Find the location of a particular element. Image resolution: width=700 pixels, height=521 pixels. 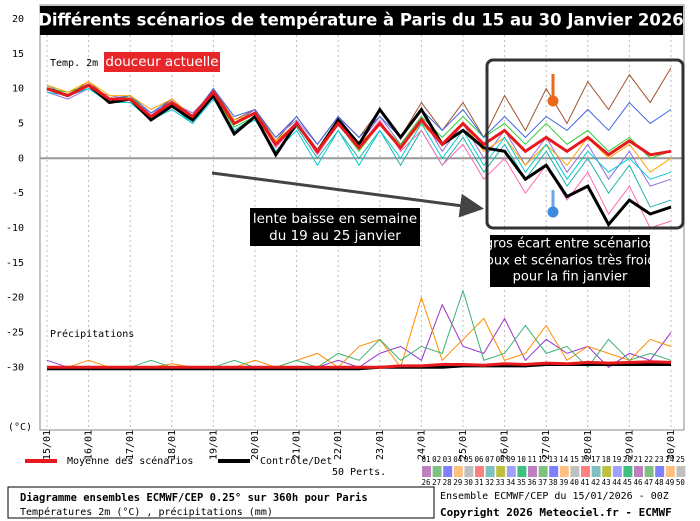

y-tick-label: -15 is located at coordinates (15, 263).